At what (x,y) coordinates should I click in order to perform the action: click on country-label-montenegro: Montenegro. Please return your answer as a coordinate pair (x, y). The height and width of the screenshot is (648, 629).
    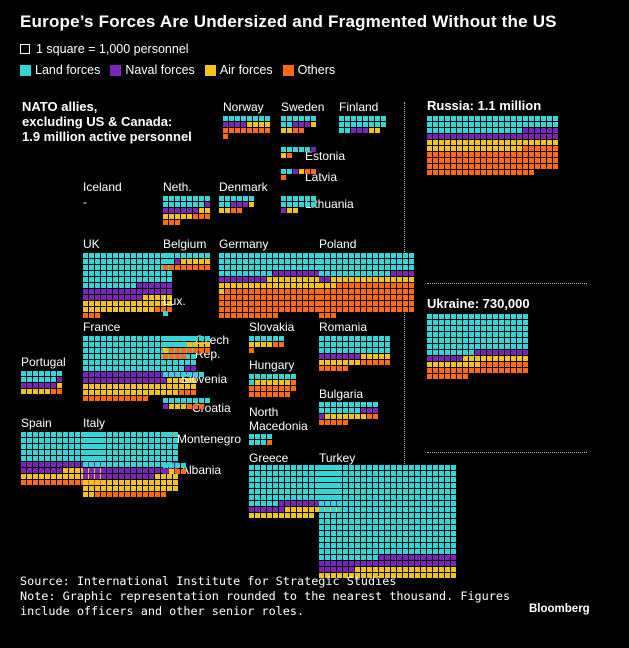
    Looking at the image, I should click on (209, 439).